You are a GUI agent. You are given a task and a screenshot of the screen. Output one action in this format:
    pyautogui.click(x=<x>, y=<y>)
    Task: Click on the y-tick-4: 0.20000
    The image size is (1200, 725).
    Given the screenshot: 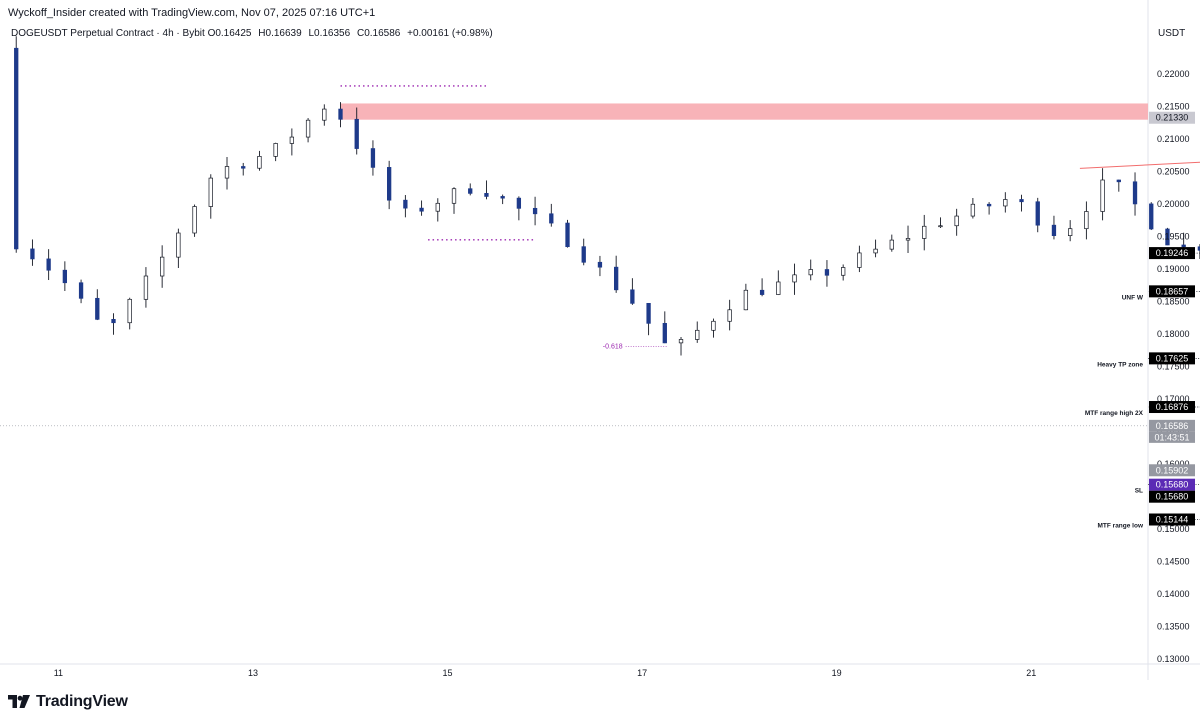 What is the action you would take?
    pyautogui.click(x=1173, y=204)
    